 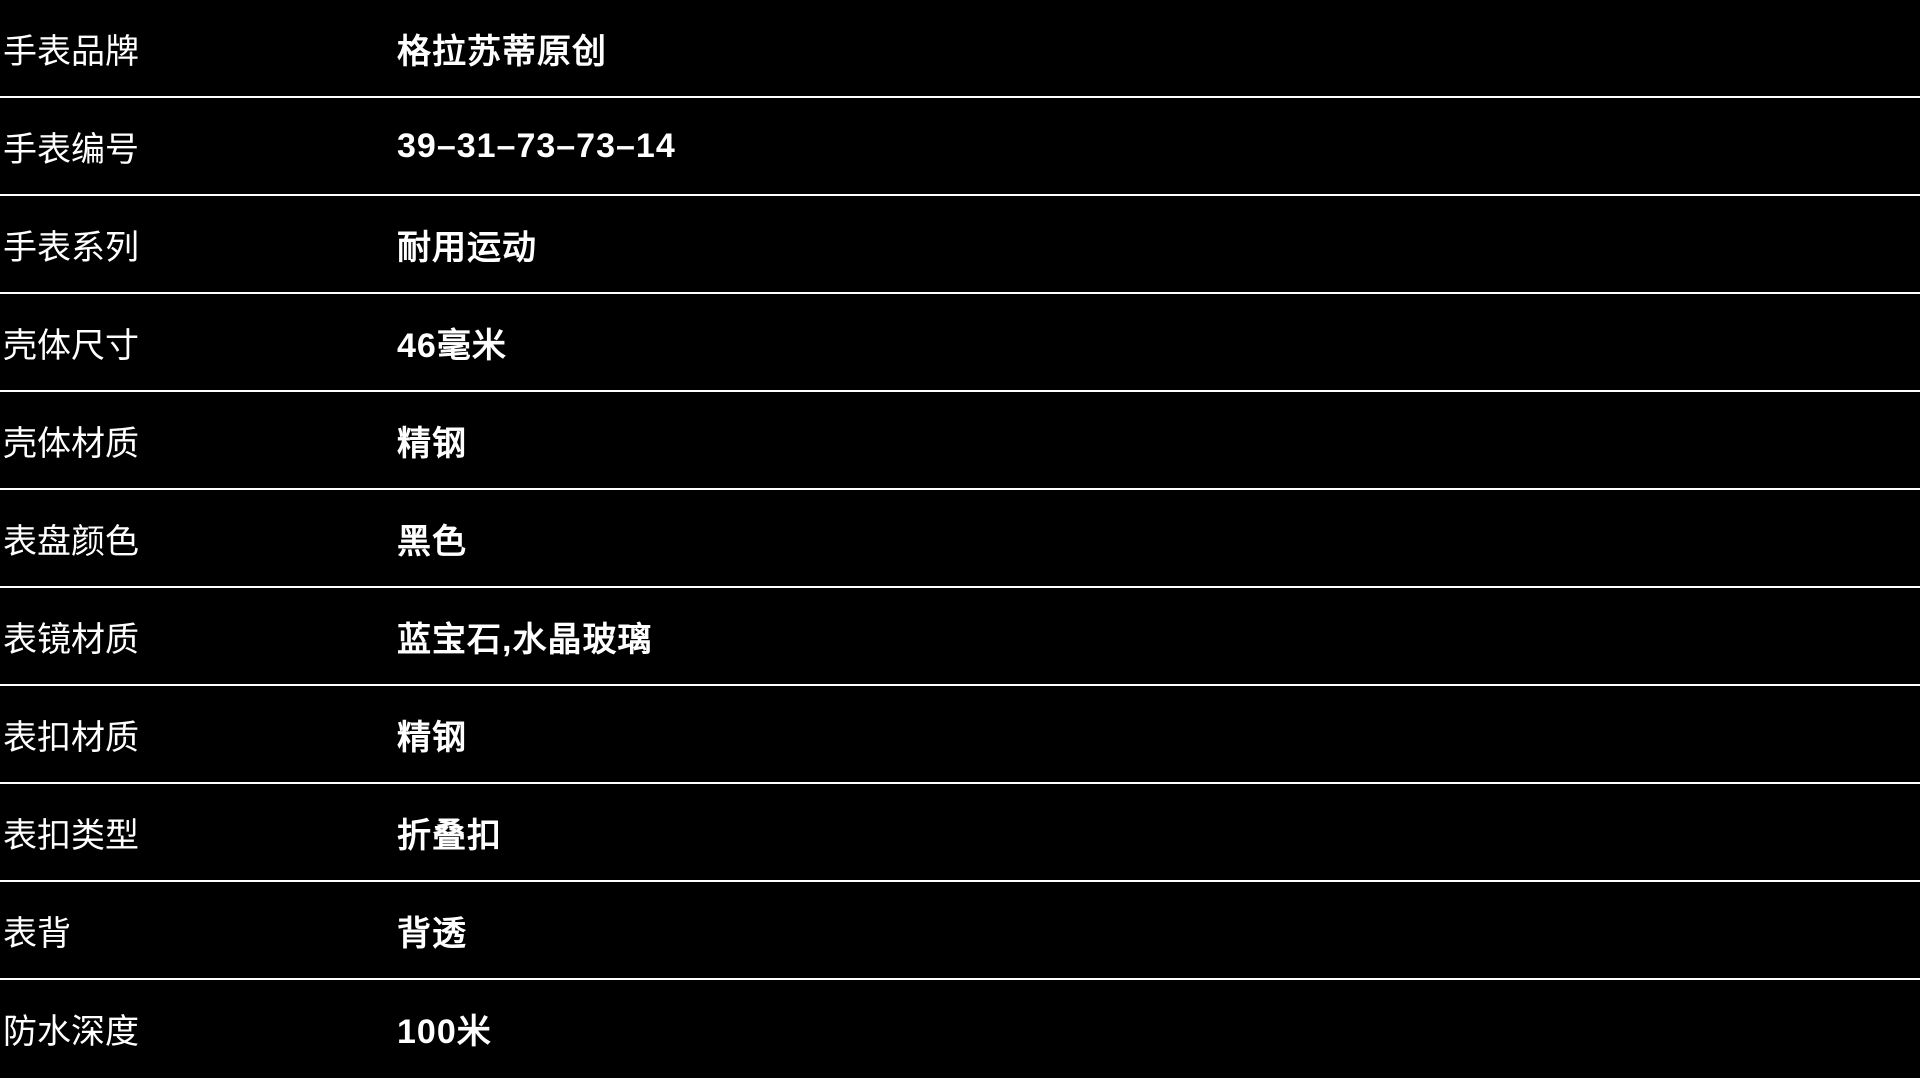 I want to click on spec-label: 壳体尺寸, so click(x=71, y=345).